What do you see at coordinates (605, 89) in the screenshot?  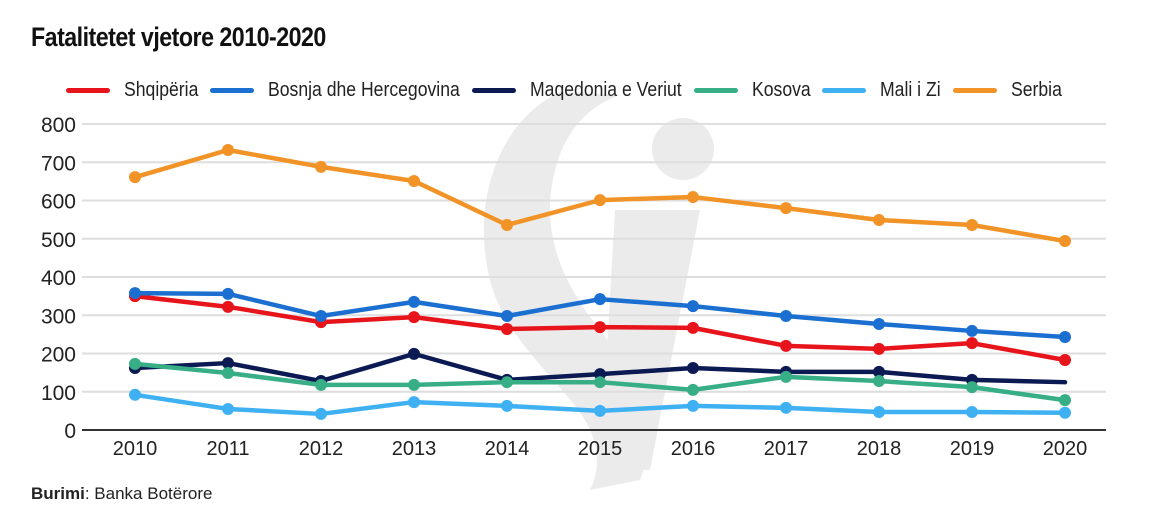 I see `legend-label: Maqedonia e Veriut` at bounding box center [605, 89].